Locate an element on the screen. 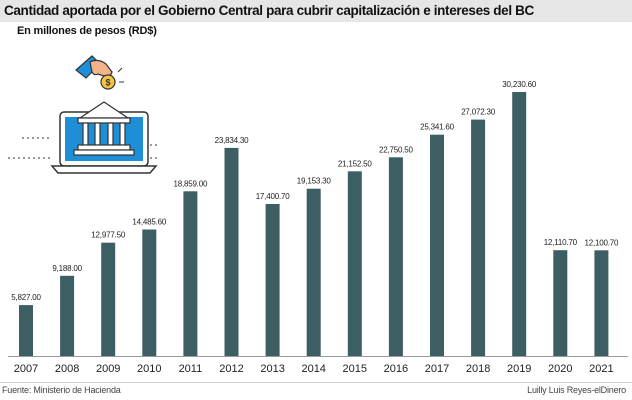  x-tick-2018: 2018 is located at coordinates (478, 369).